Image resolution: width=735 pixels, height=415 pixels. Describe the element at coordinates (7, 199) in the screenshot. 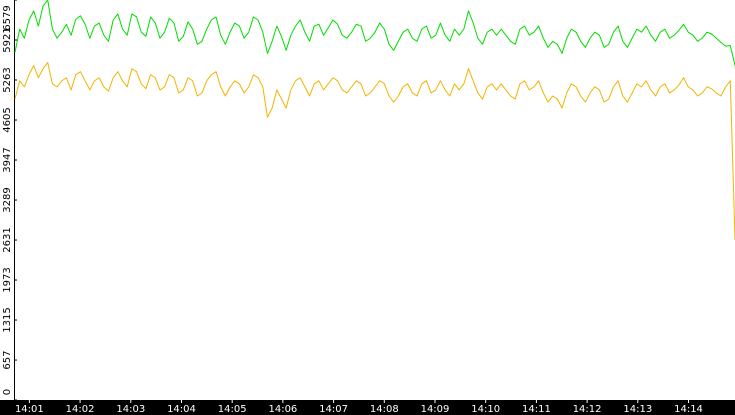

I see `y-tick-label: 3289` at that location.